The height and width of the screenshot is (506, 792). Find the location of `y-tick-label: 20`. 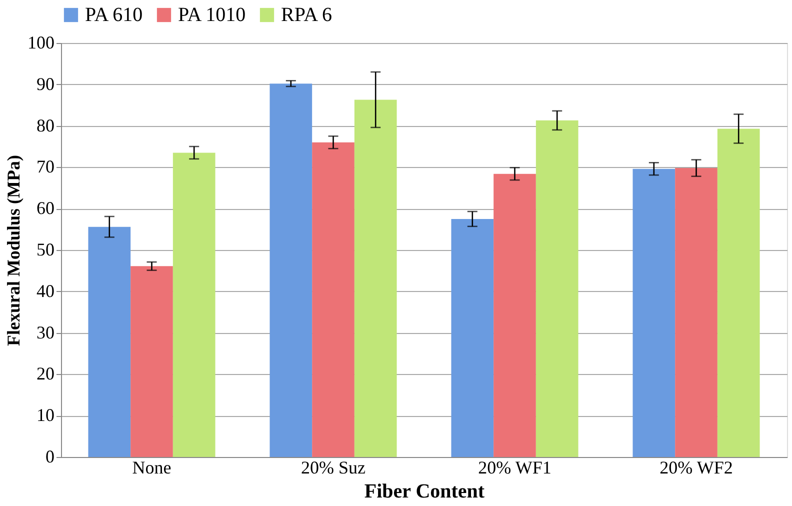

y-tick-label: 20 is located at coordinates (45, 374).